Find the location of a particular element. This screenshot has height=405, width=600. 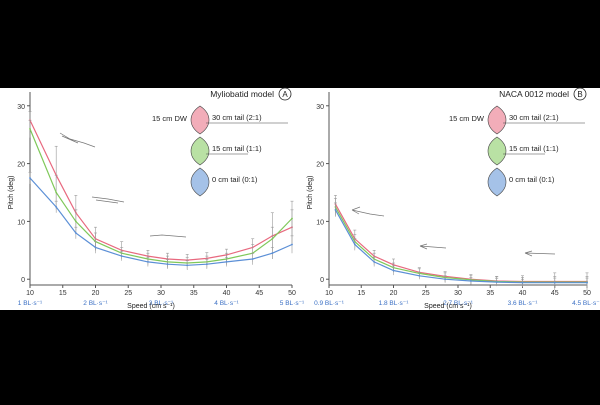

bl-label: 0.9 BL·s⁻¹ is located at coordinates (329, 303).